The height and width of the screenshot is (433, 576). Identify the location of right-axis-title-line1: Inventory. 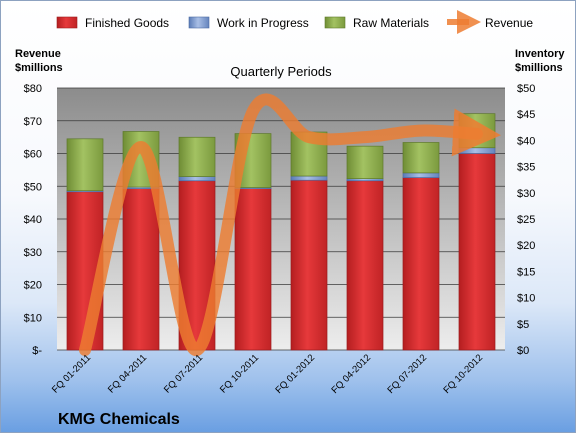
(540, 54).